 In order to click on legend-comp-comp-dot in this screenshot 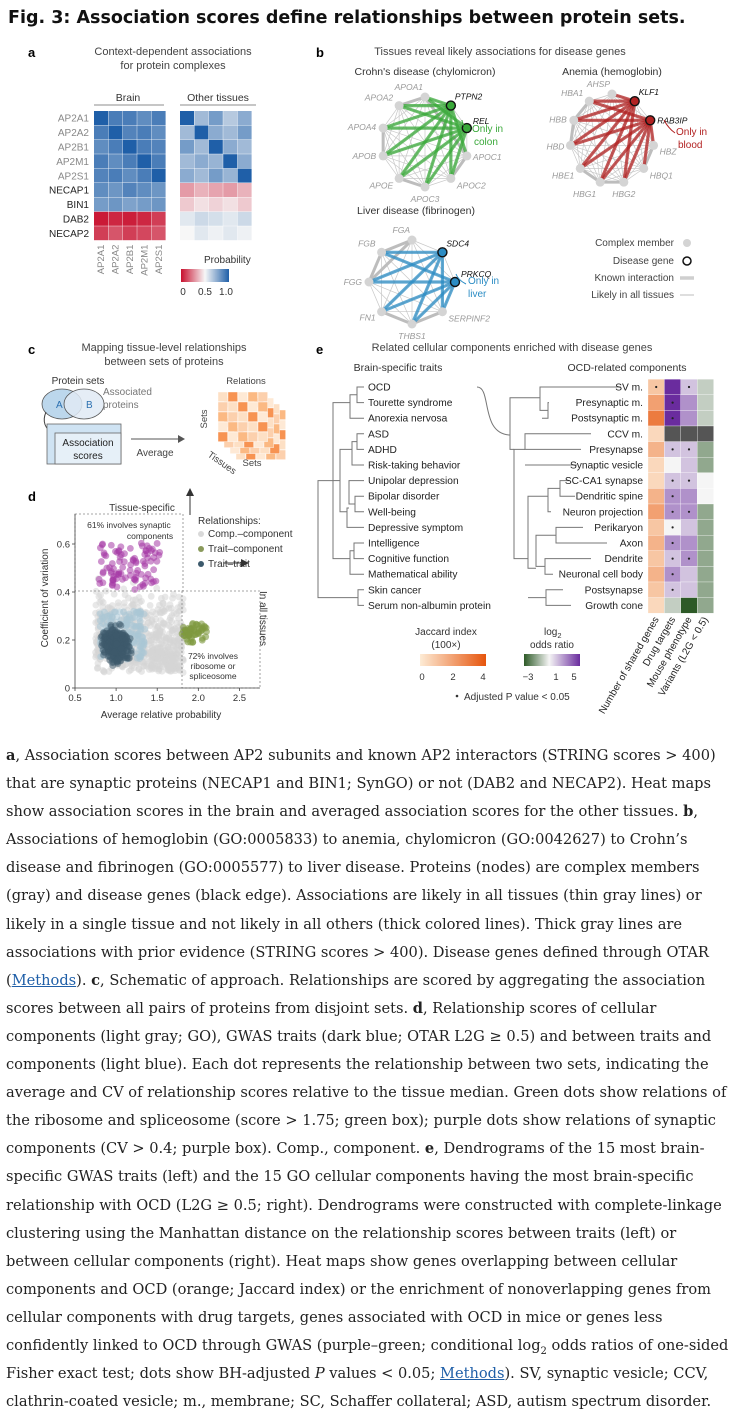, I will do `click(201, 534)`.